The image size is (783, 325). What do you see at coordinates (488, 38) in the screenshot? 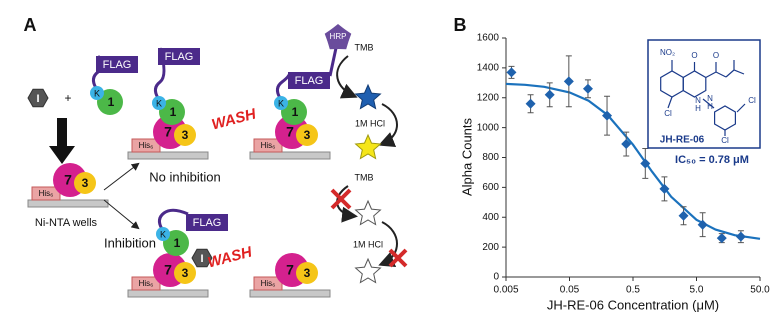
I see `y-tick-label: 1600` at bounding box center [488, 38].